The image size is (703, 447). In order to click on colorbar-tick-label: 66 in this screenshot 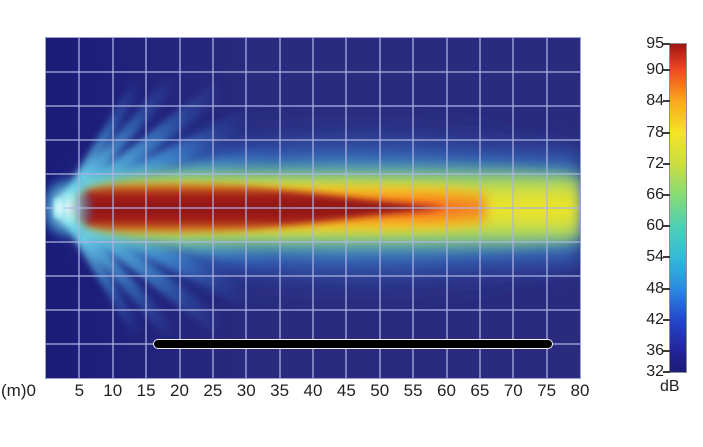, I will do `click(655, 194)`.